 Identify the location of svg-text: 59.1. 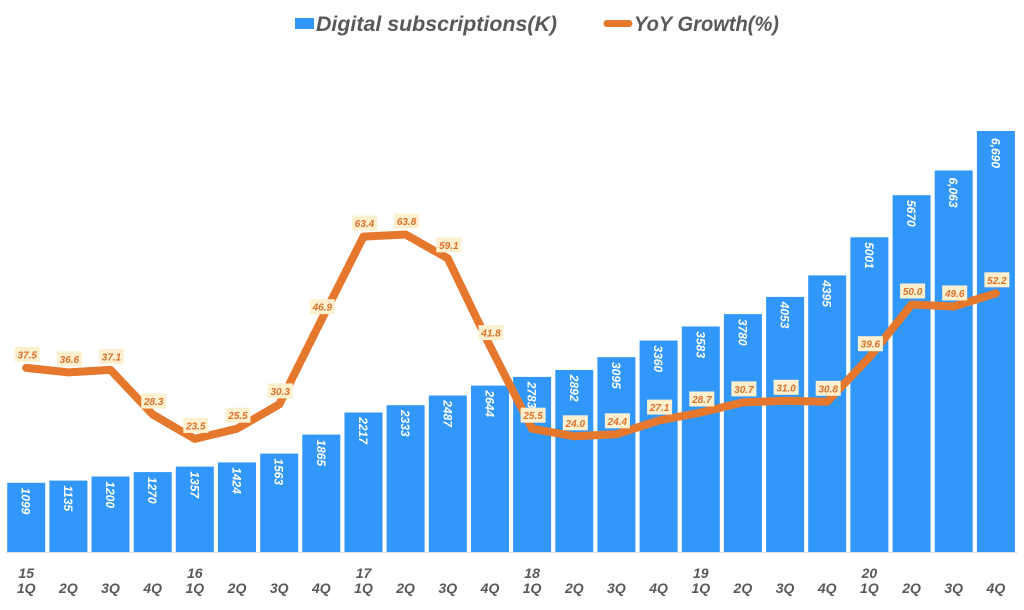
(449, 246).